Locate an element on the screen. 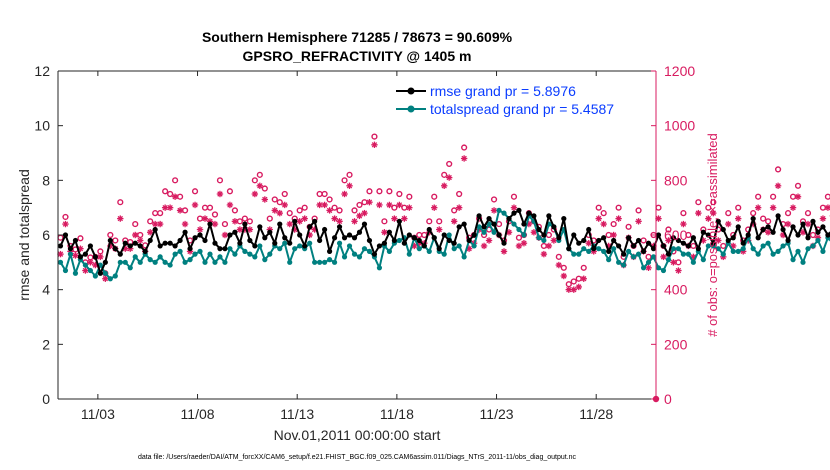 Image resolution: width=830 pixels, height=470 pixels. y-tick-label-0: 0 is located at coordinates (46, 399).